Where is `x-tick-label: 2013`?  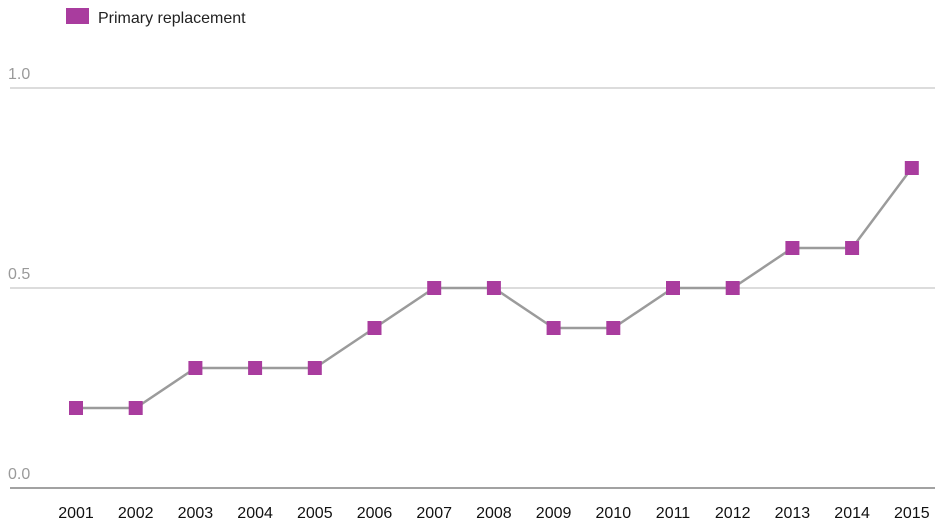
x-tick-label: 2013 is located at coordinates (793, 513).